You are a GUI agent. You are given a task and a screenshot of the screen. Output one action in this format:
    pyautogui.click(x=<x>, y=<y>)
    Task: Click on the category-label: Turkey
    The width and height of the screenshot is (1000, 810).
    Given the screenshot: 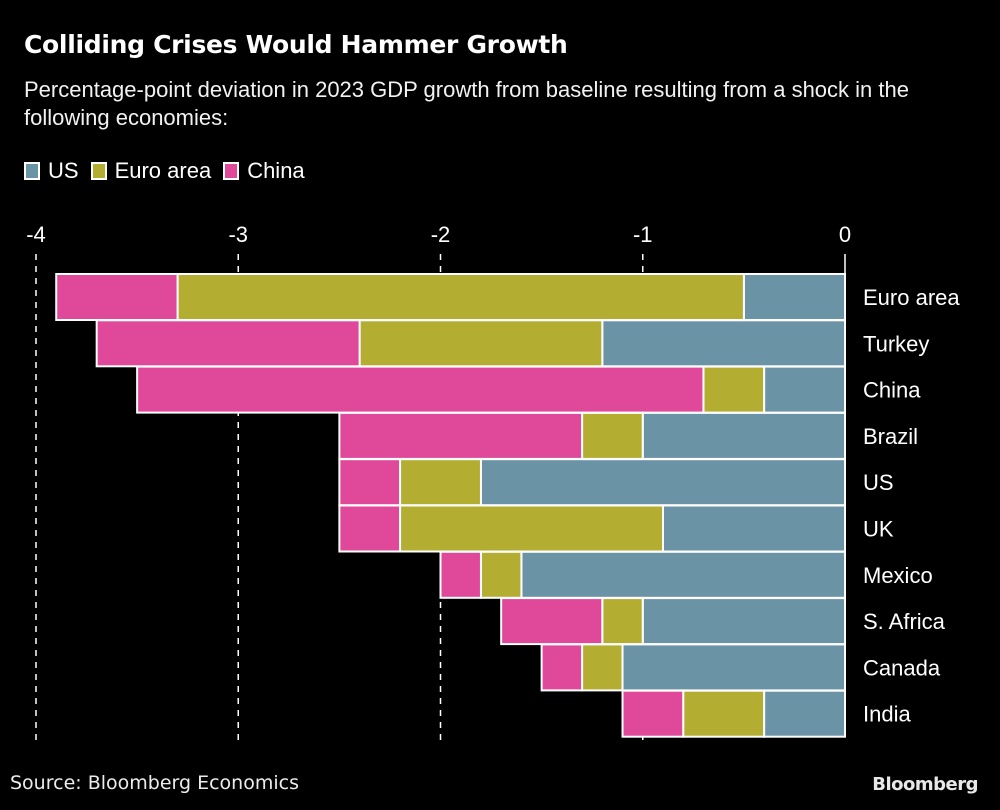 What is the action you would take?
    pyautogui.click(x=896, y=343)
    